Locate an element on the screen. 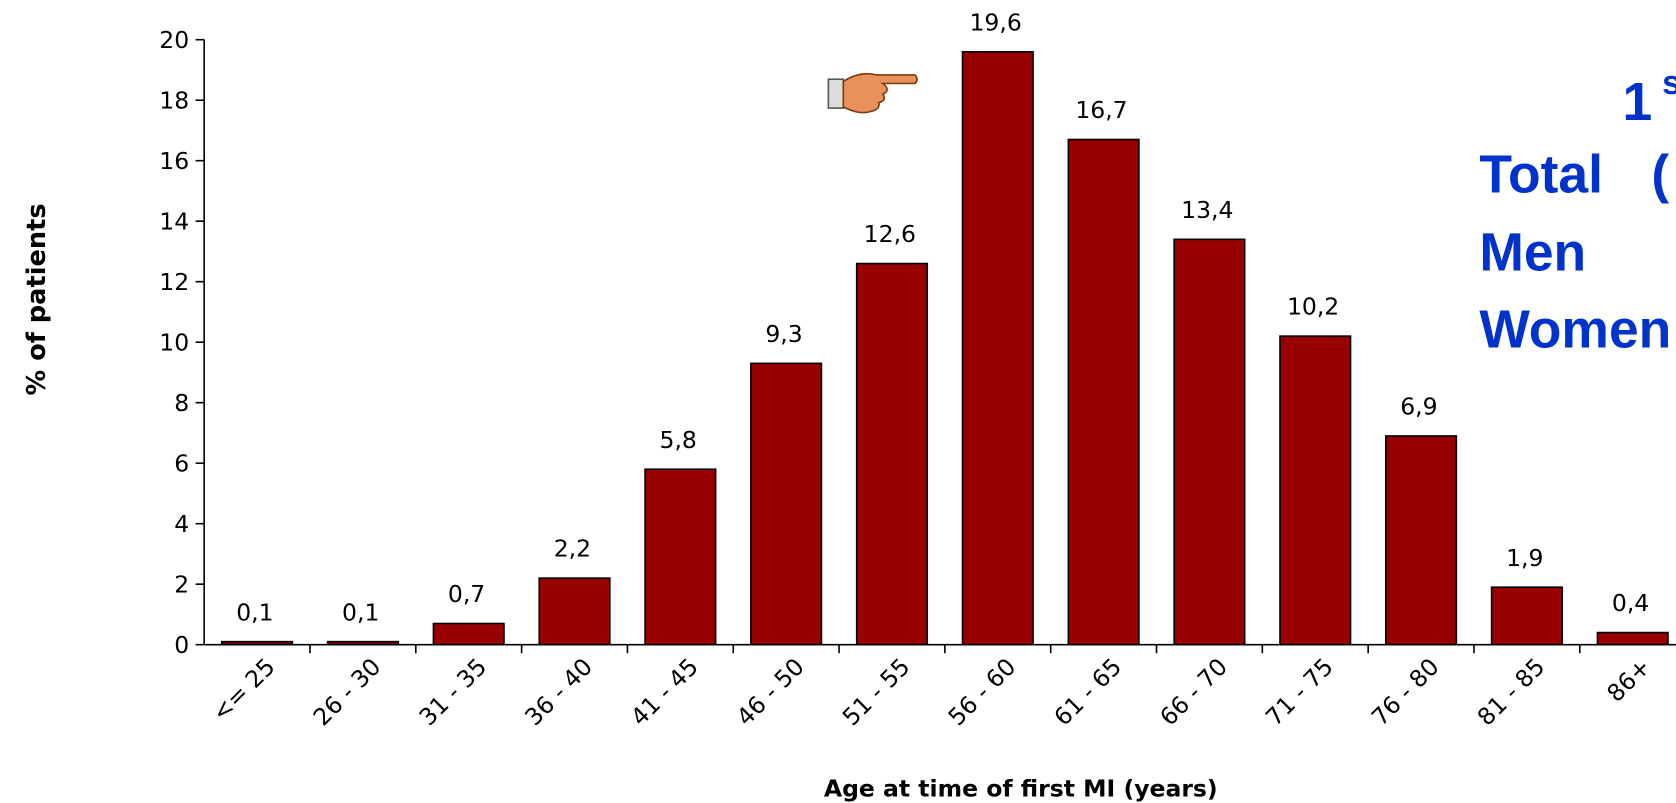 The height and width of the screenshot is (803, 1676). y-tick-label: 20 is located at coordinates (174, 40).